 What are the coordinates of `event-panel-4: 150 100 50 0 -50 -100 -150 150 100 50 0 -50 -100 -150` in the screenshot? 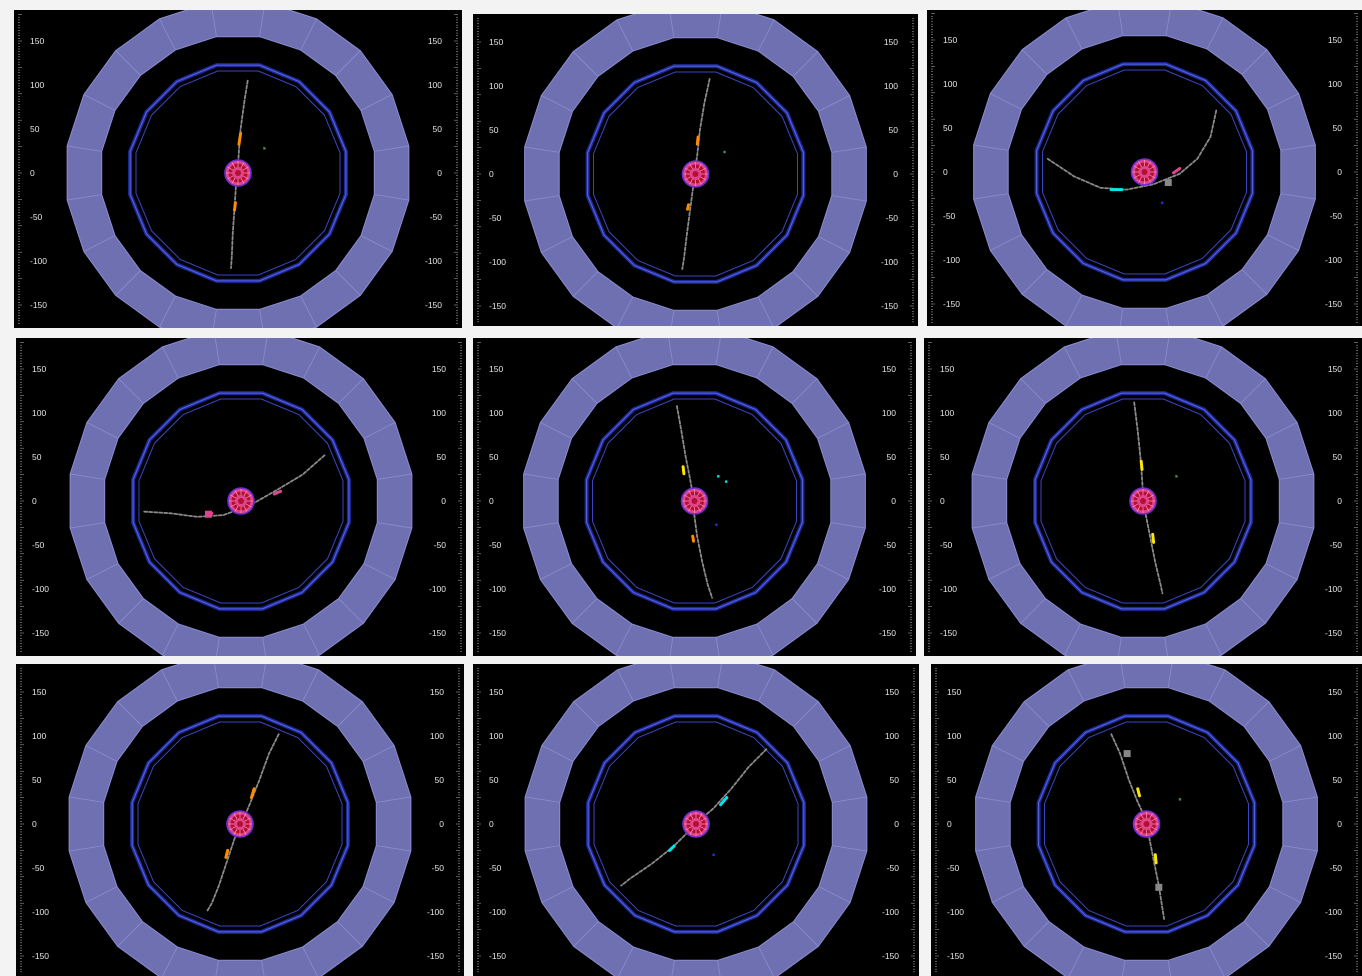 It's located at (241, 497).